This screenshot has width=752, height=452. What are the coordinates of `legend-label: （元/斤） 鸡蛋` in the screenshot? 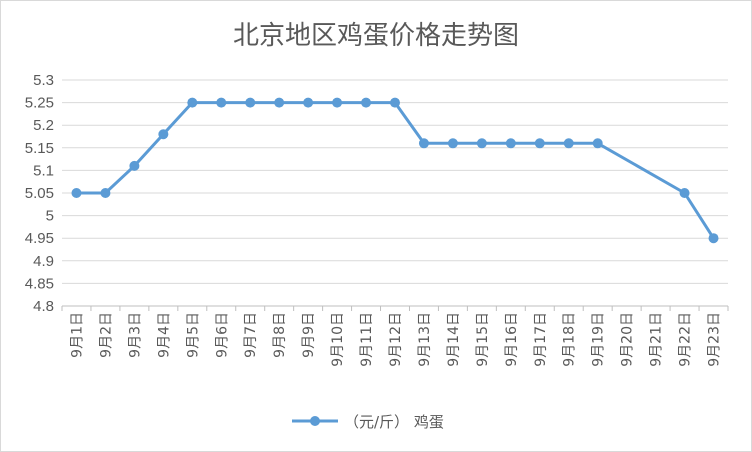 It's located at (394, 422).